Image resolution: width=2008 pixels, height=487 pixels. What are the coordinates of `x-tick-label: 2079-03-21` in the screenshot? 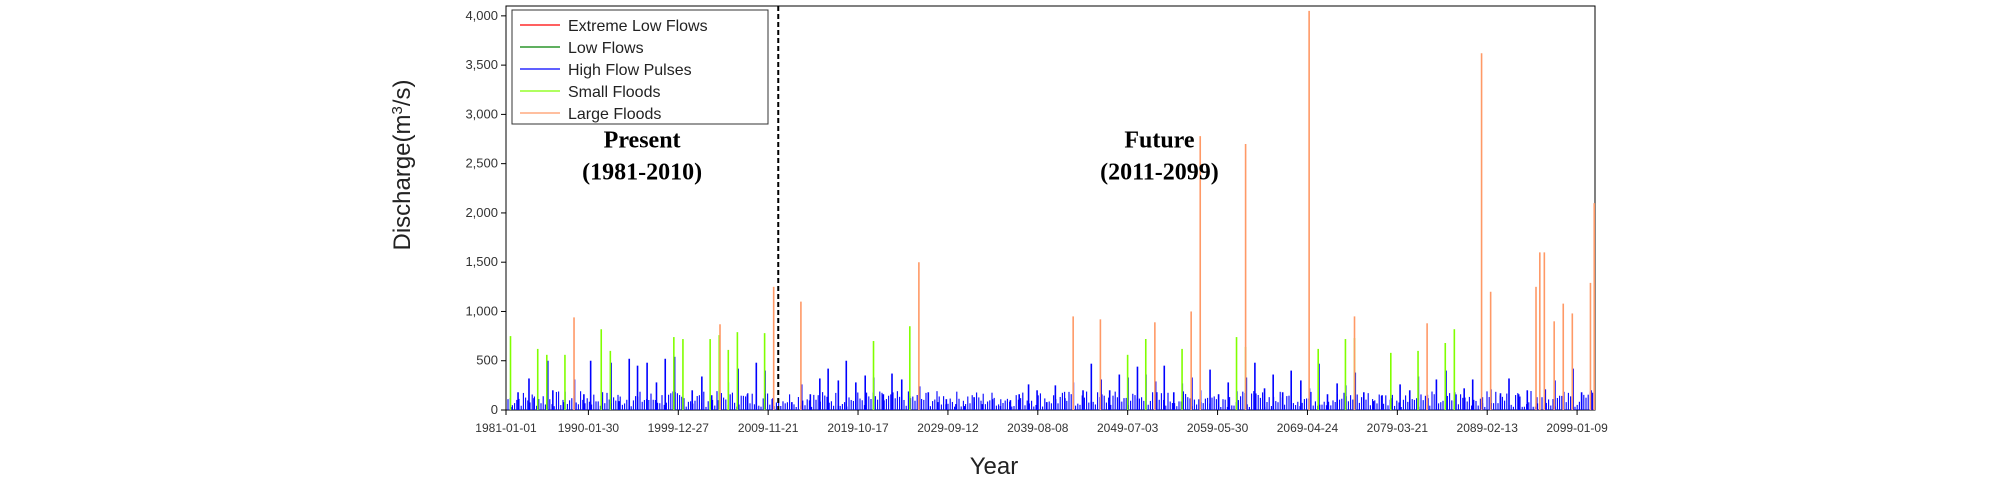 It's located at (1398, 428).